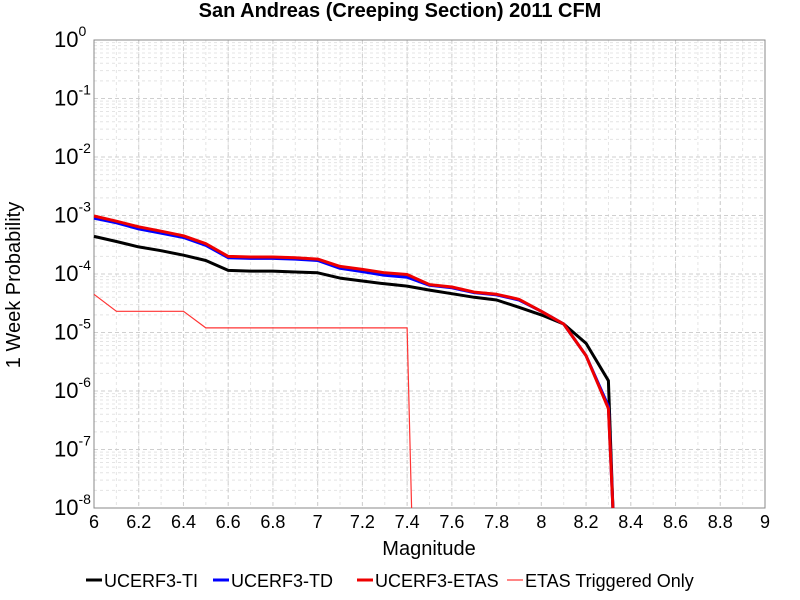  What do you see at coordinates (72, 154) in the screenshot?
I see `y-tick-label: 10⁻²` at bounding box center [72, 154].